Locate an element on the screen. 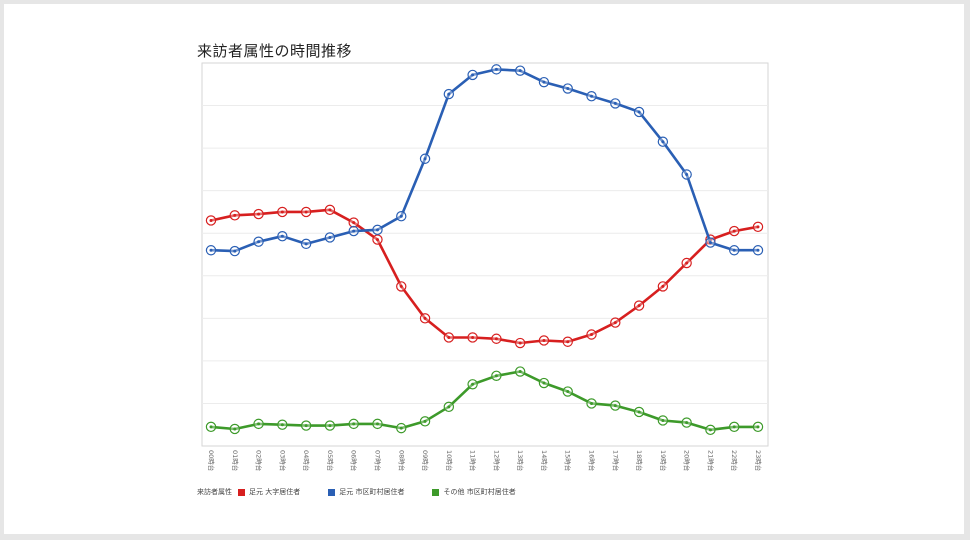 Image resolution: width=970 pixels, height=540 pixels. legend-label: その他 市区町村居住者 is located at coordinates (479, 492).